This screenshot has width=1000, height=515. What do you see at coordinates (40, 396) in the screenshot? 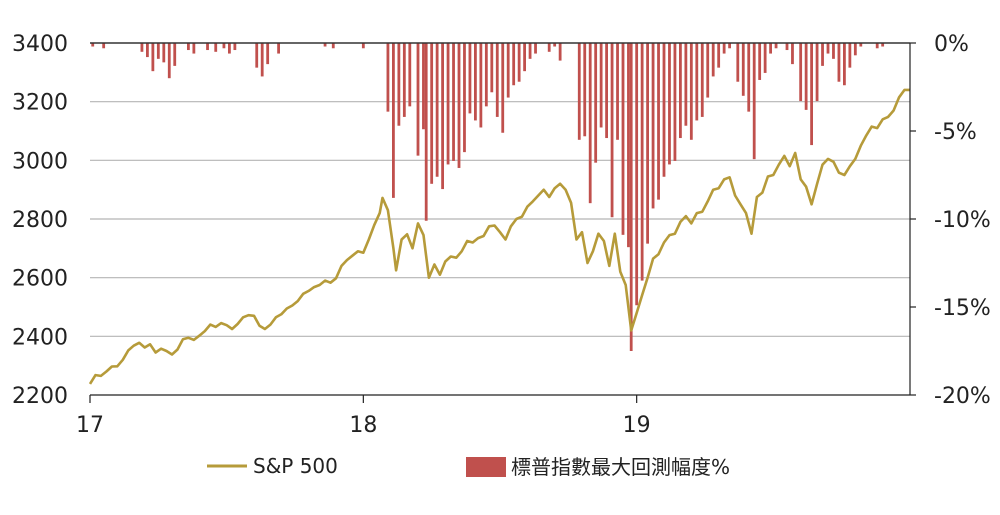
I see `y-left-tick-label: 2200` at bounding box center [40, 396].